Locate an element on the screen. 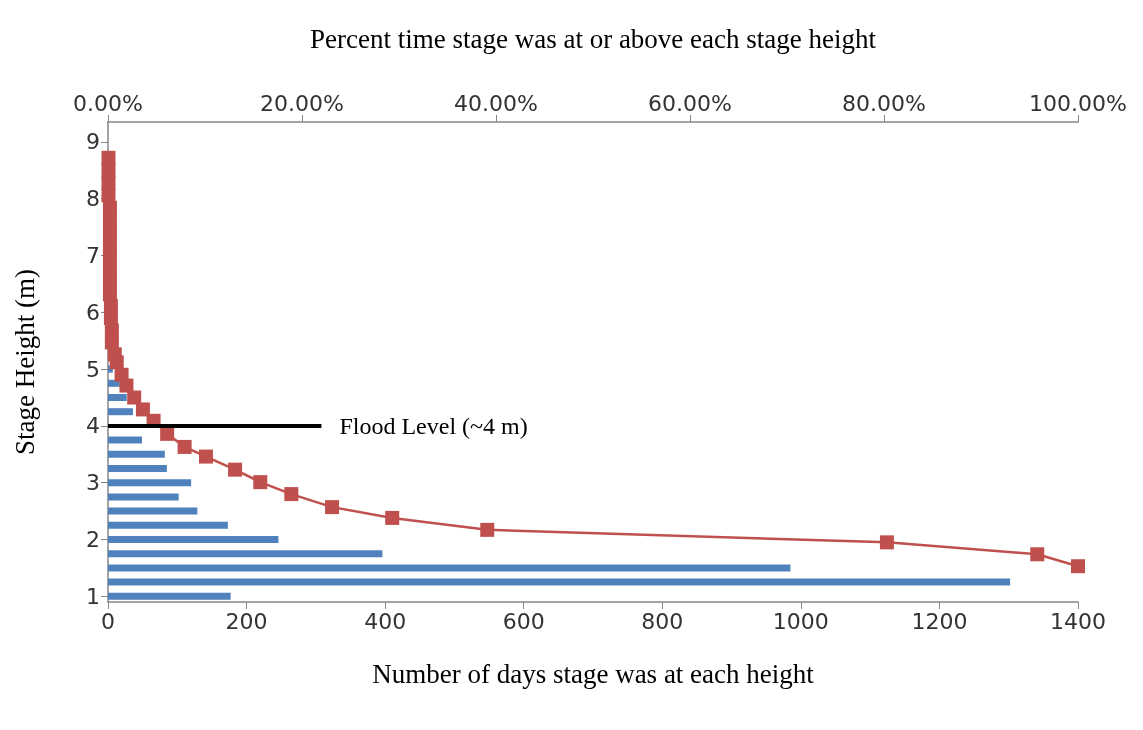 Image resolution: width=1143 pixels, height=730 pixels. y-tick-label: 9 is located at coordinates (93, 142).